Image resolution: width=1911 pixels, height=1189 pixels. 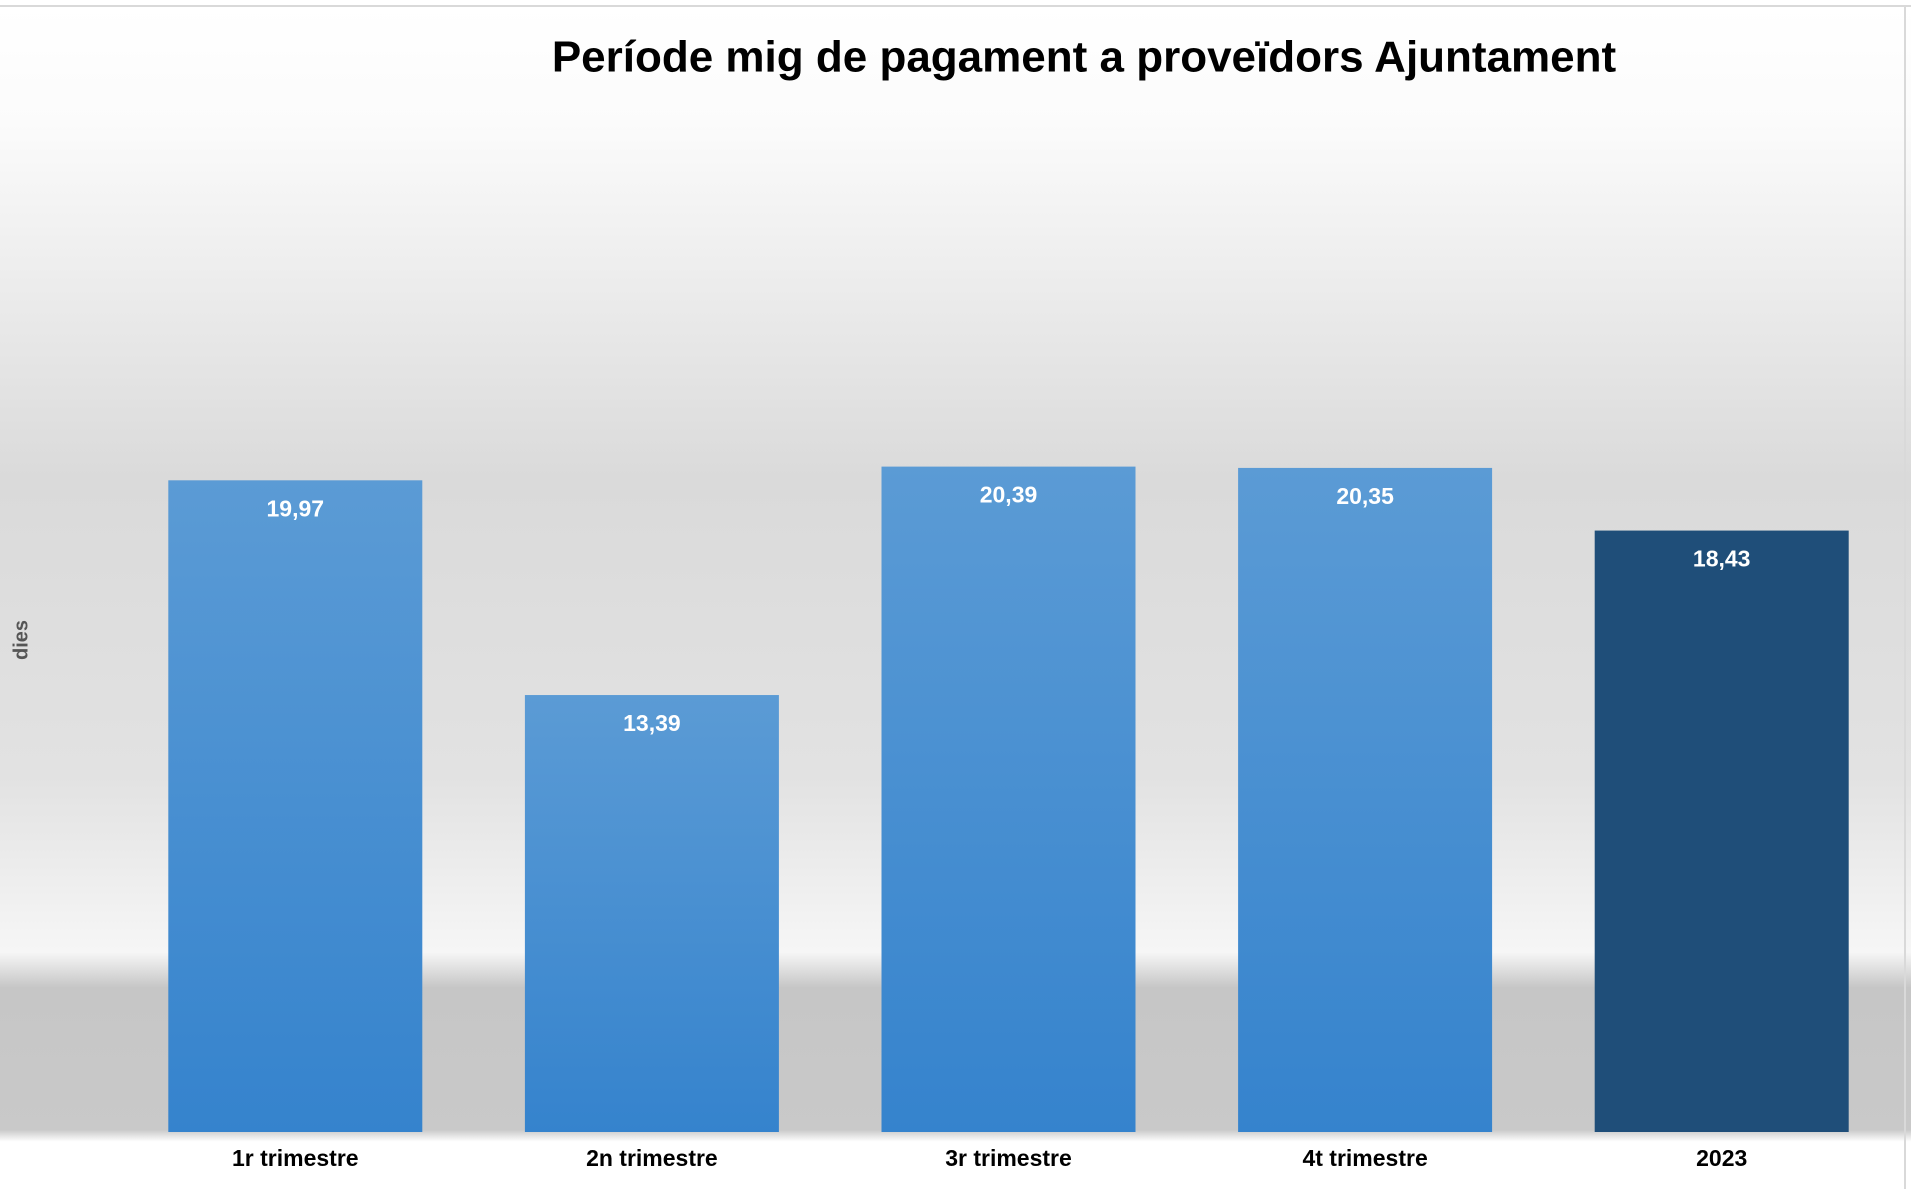 I want to click on value-label: 18,43, so click(x=1722, y=559).